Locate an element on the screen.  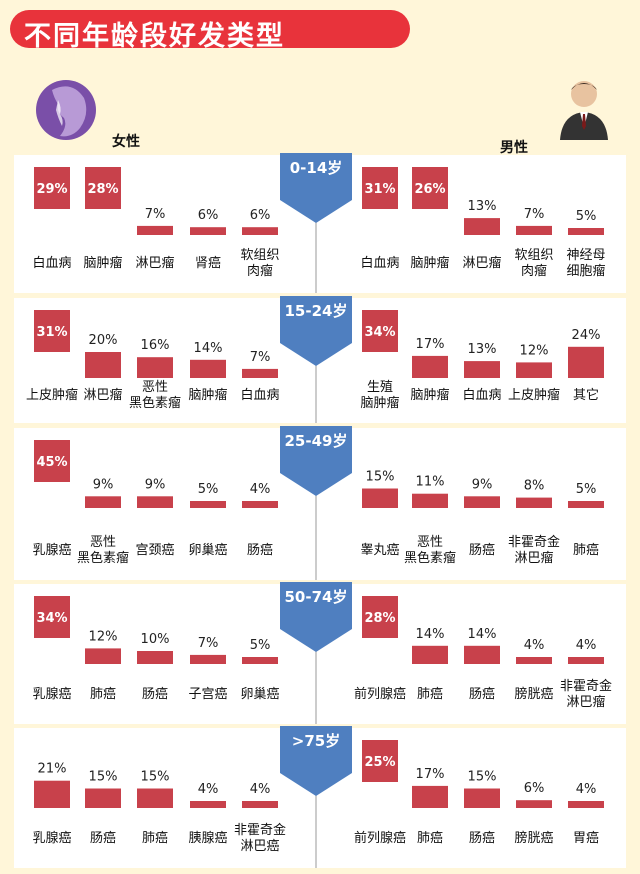
male-category-label: 软组织 is located at coordinates (533, 255).